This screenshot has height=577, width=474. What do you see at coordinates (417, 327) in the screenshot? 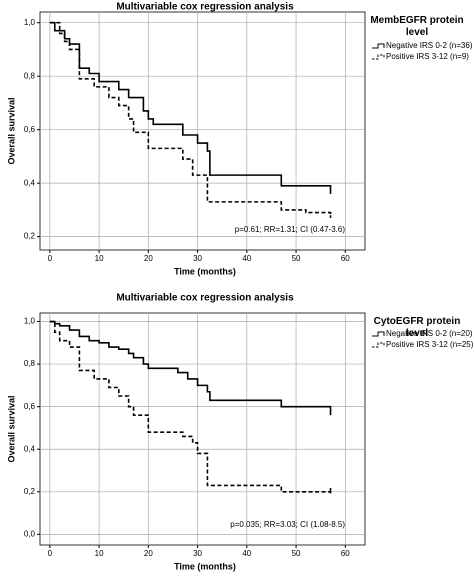
I see `legend-title: CytoEGFR protein level` at bounding box center [417, 327].